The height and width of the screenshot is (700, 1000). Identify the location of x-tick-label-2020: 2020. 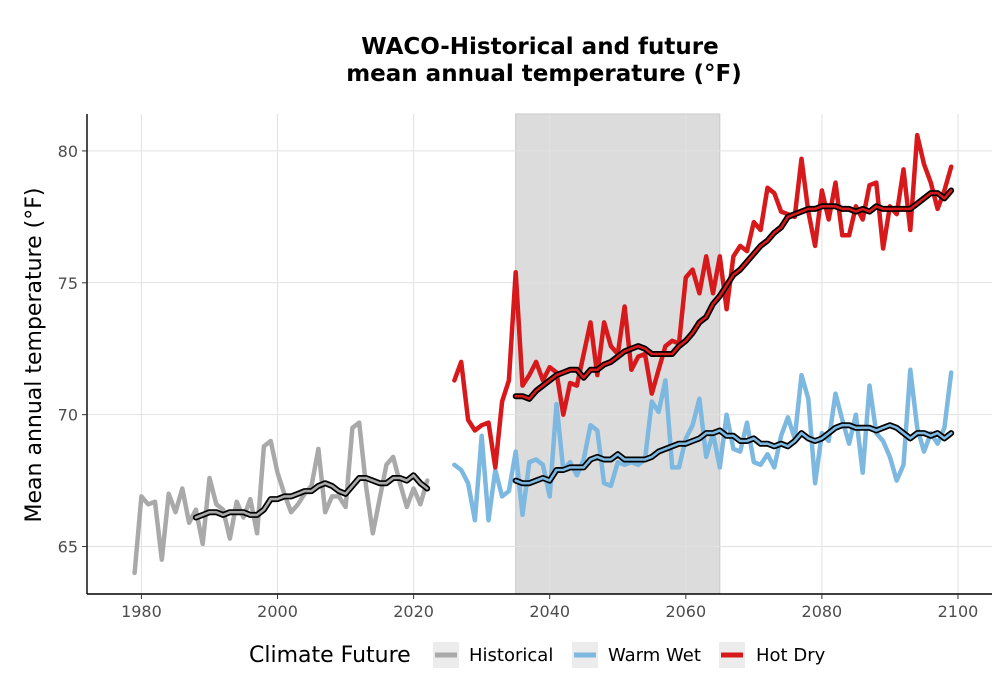
(413, 611).